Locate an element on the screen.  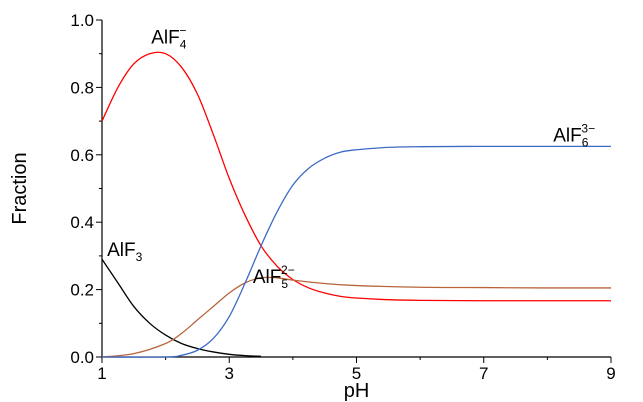
y-axis-title: Fraction is located at coordinates (20, 188).